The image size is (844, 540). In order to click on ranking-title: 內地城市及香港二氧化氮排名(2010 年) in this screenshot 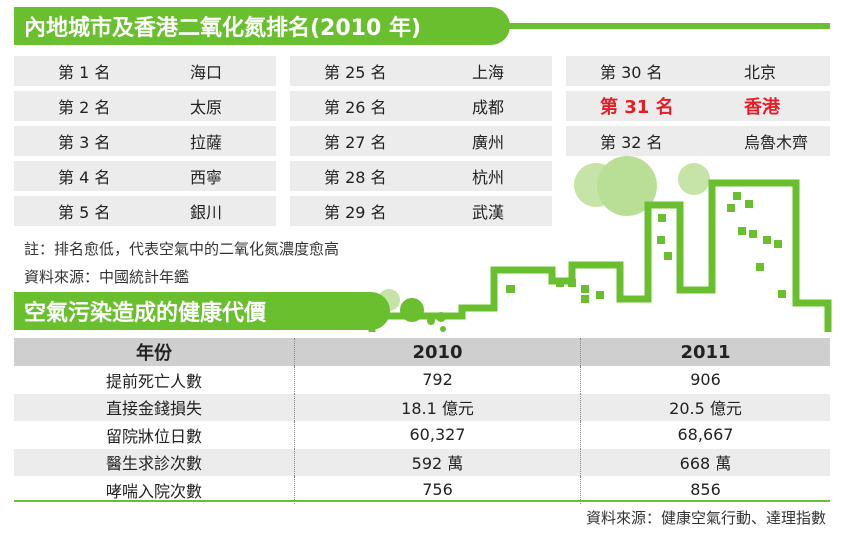, I will do `click(262, 26)`.